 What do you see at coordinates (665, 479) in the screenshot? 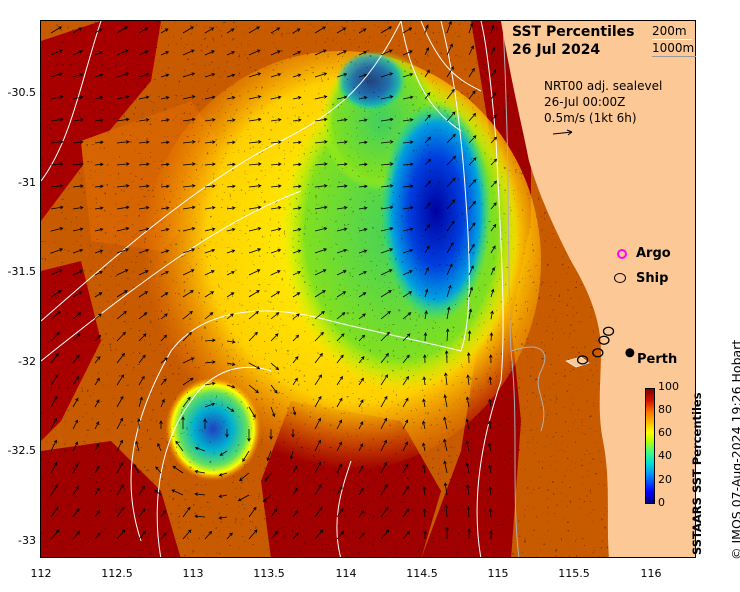
I see `colorbar-tick: 20` at bounding box center [665, 479].